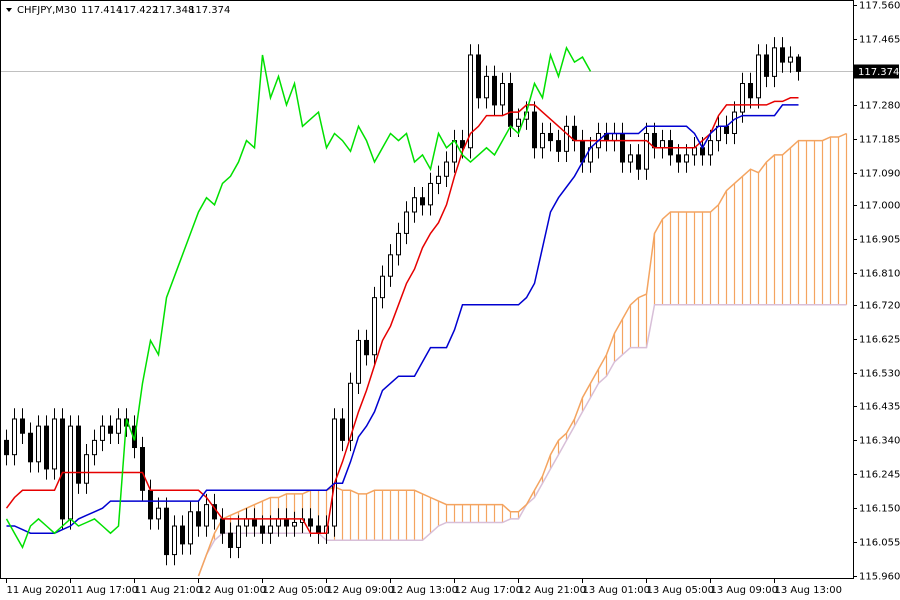 This screenshot has height=600, width=900. Describe the element at coordinates (808, 590) in the screenshot. I see `x-tick-label: 13 Aug 13:00` at that location.